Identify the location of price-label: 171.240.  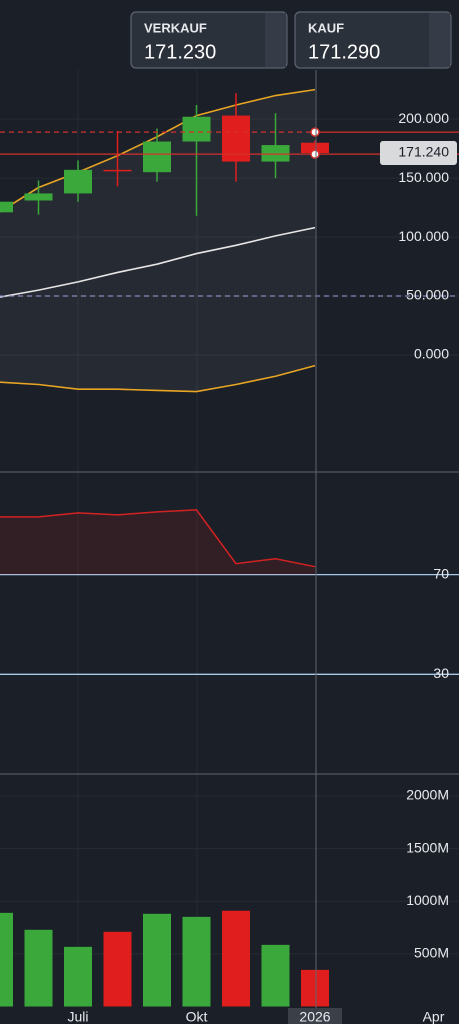
(423, 152).